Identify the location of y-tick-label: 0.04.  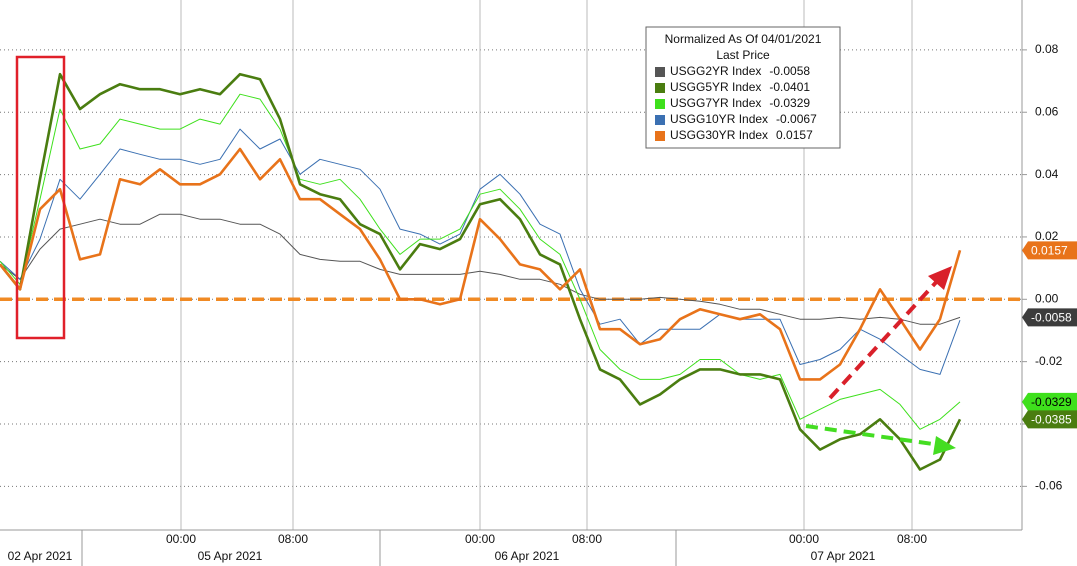
(1047, 174).